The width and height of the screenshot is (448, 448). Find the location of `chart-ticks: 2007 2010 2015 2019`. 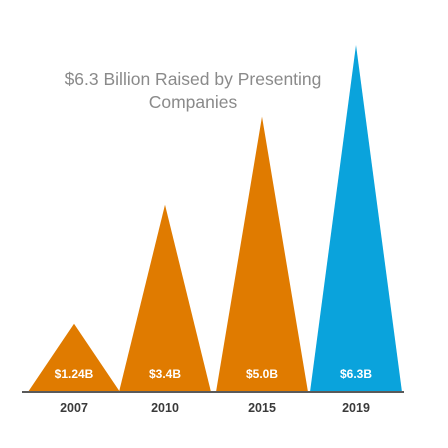

chart-ticks: 2007 2010 2015 2019 is located at coordinates (215, 408).